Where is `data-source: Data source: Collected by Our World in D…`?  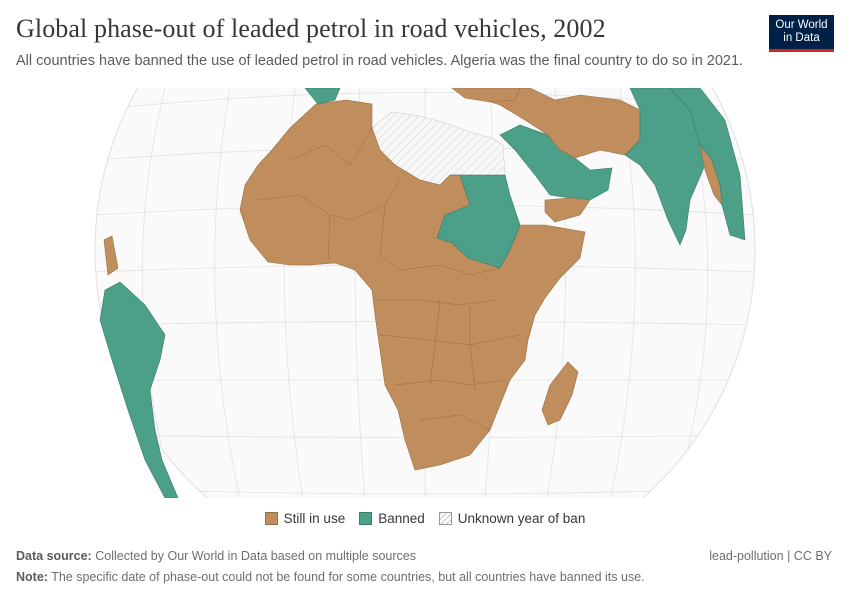 data-source: Data source: Collected by Our World in D… is located at coordinates (216, 556).